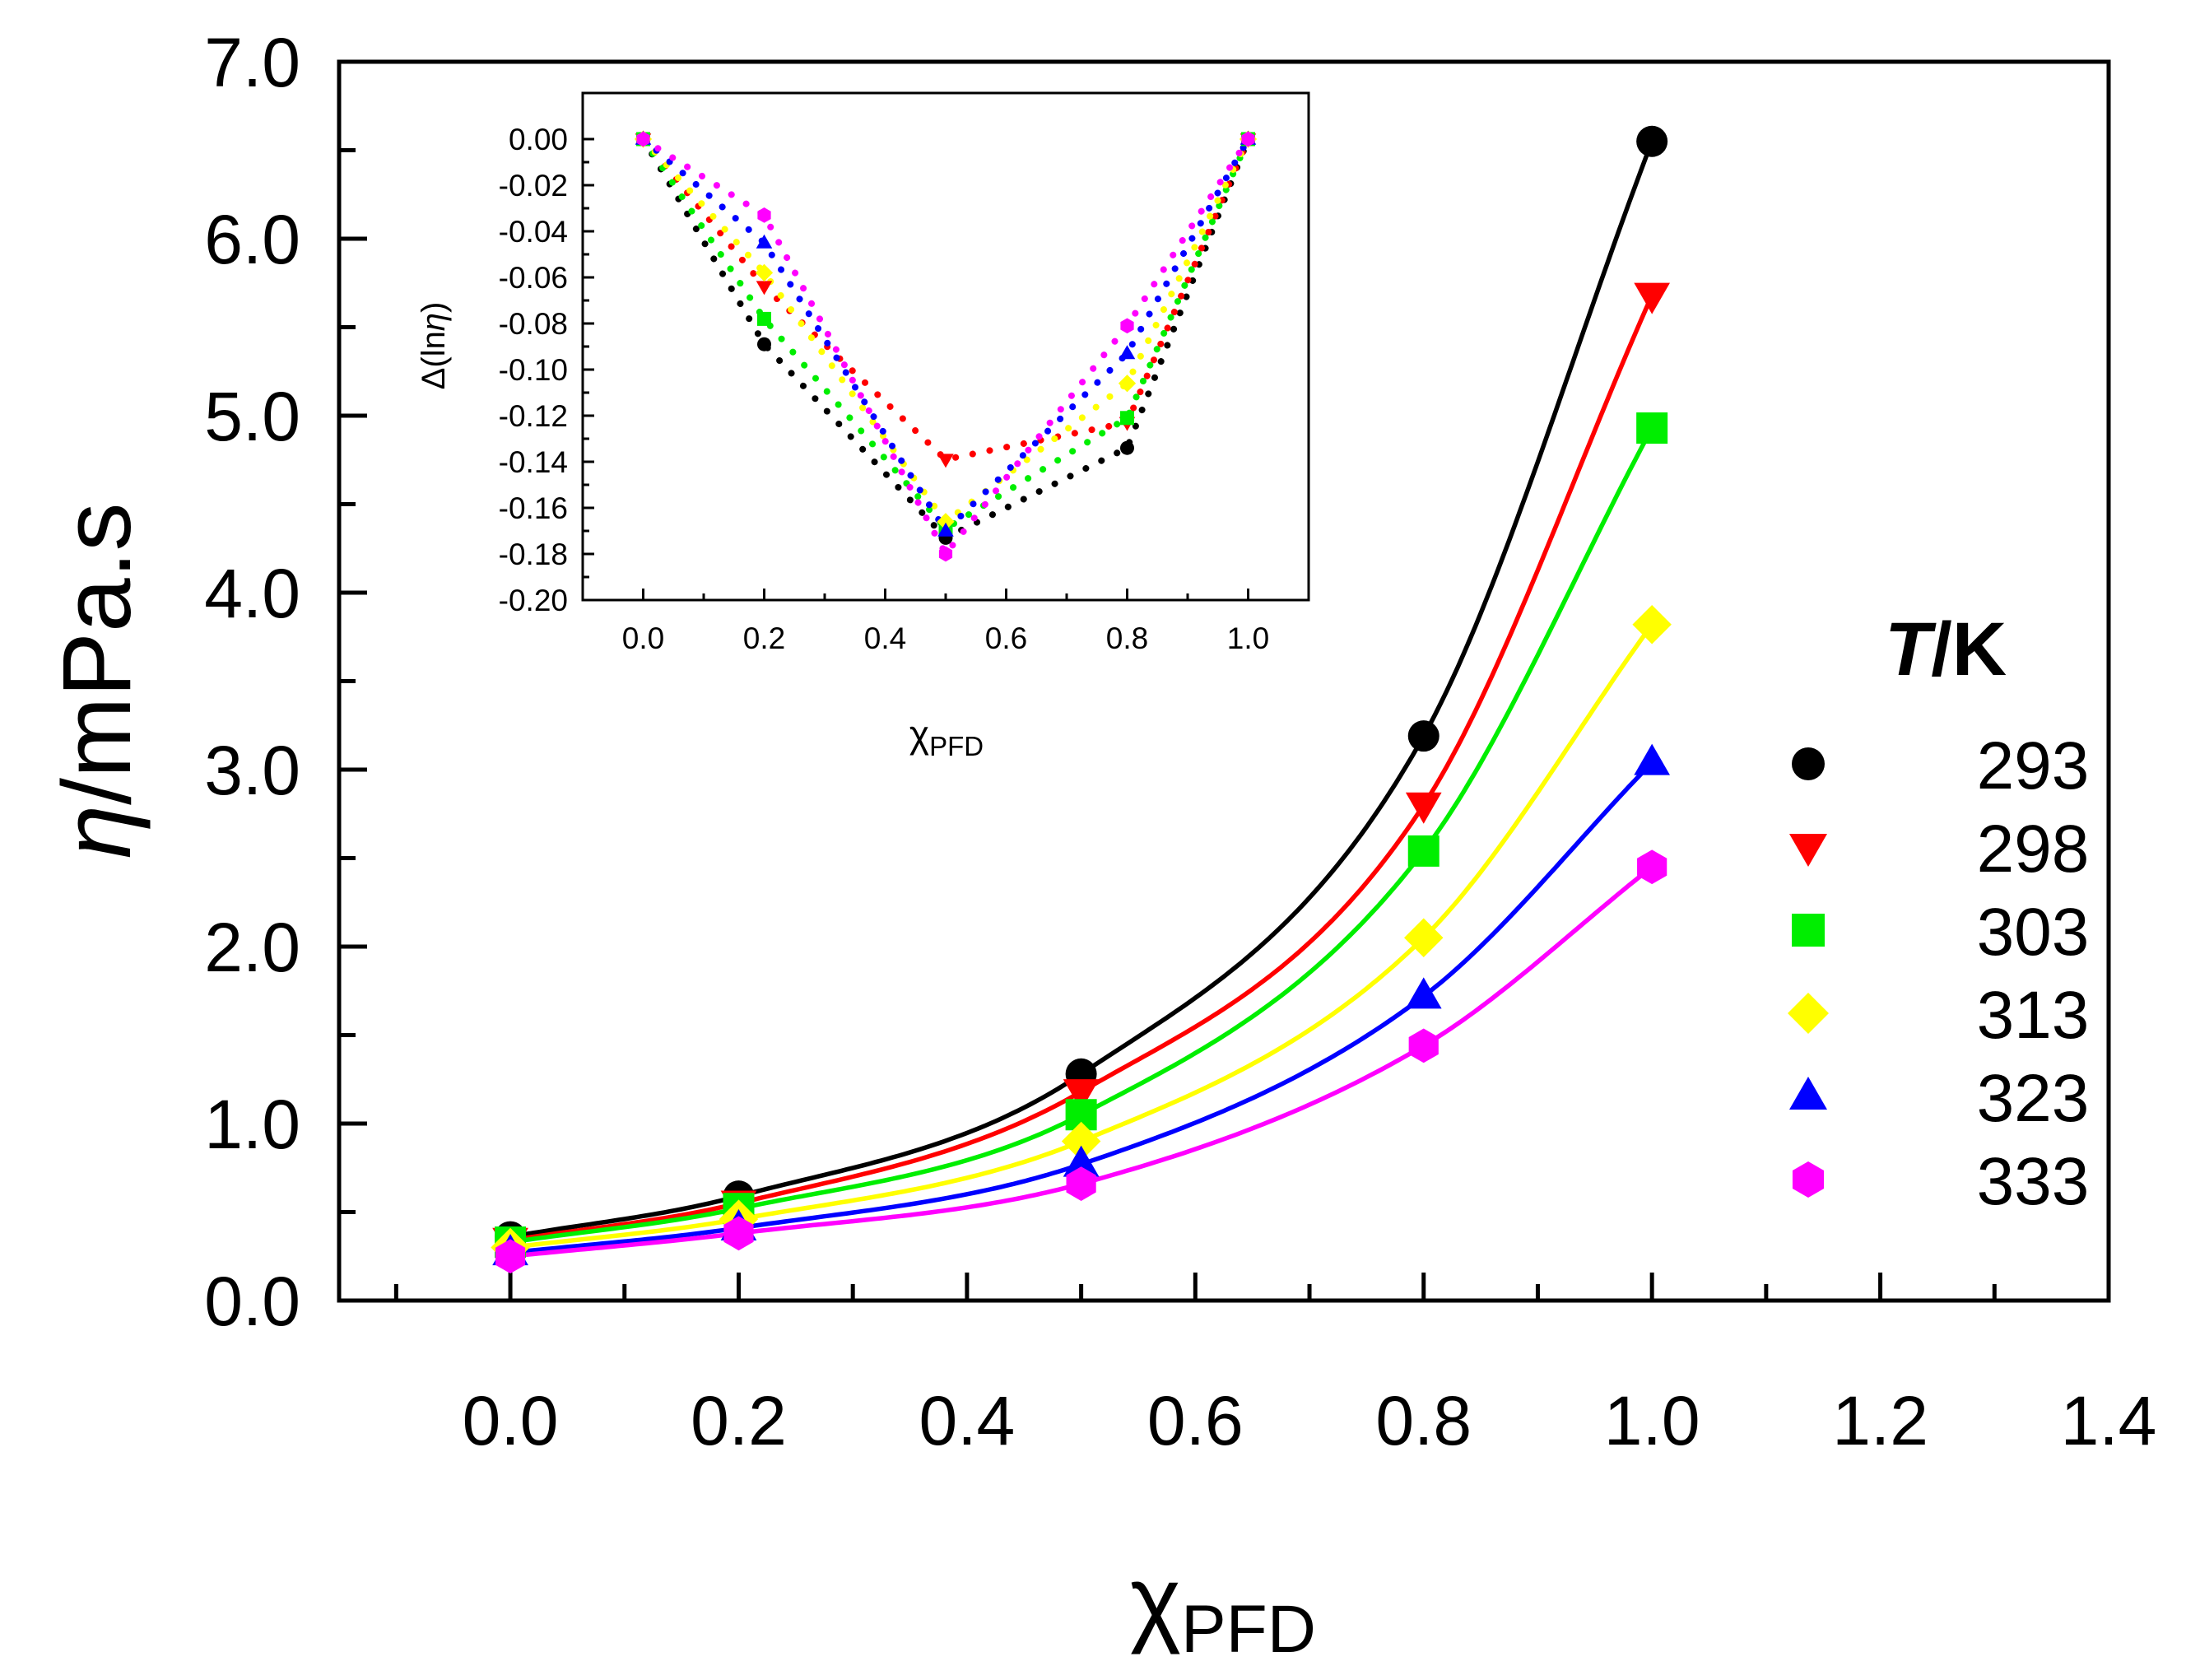 The width and height of the screenshot is (2186, 1680). Describe the element at coordinates (534, 600) in the screenshot. I see `inset-y-tick-label: -0.20` at that location.